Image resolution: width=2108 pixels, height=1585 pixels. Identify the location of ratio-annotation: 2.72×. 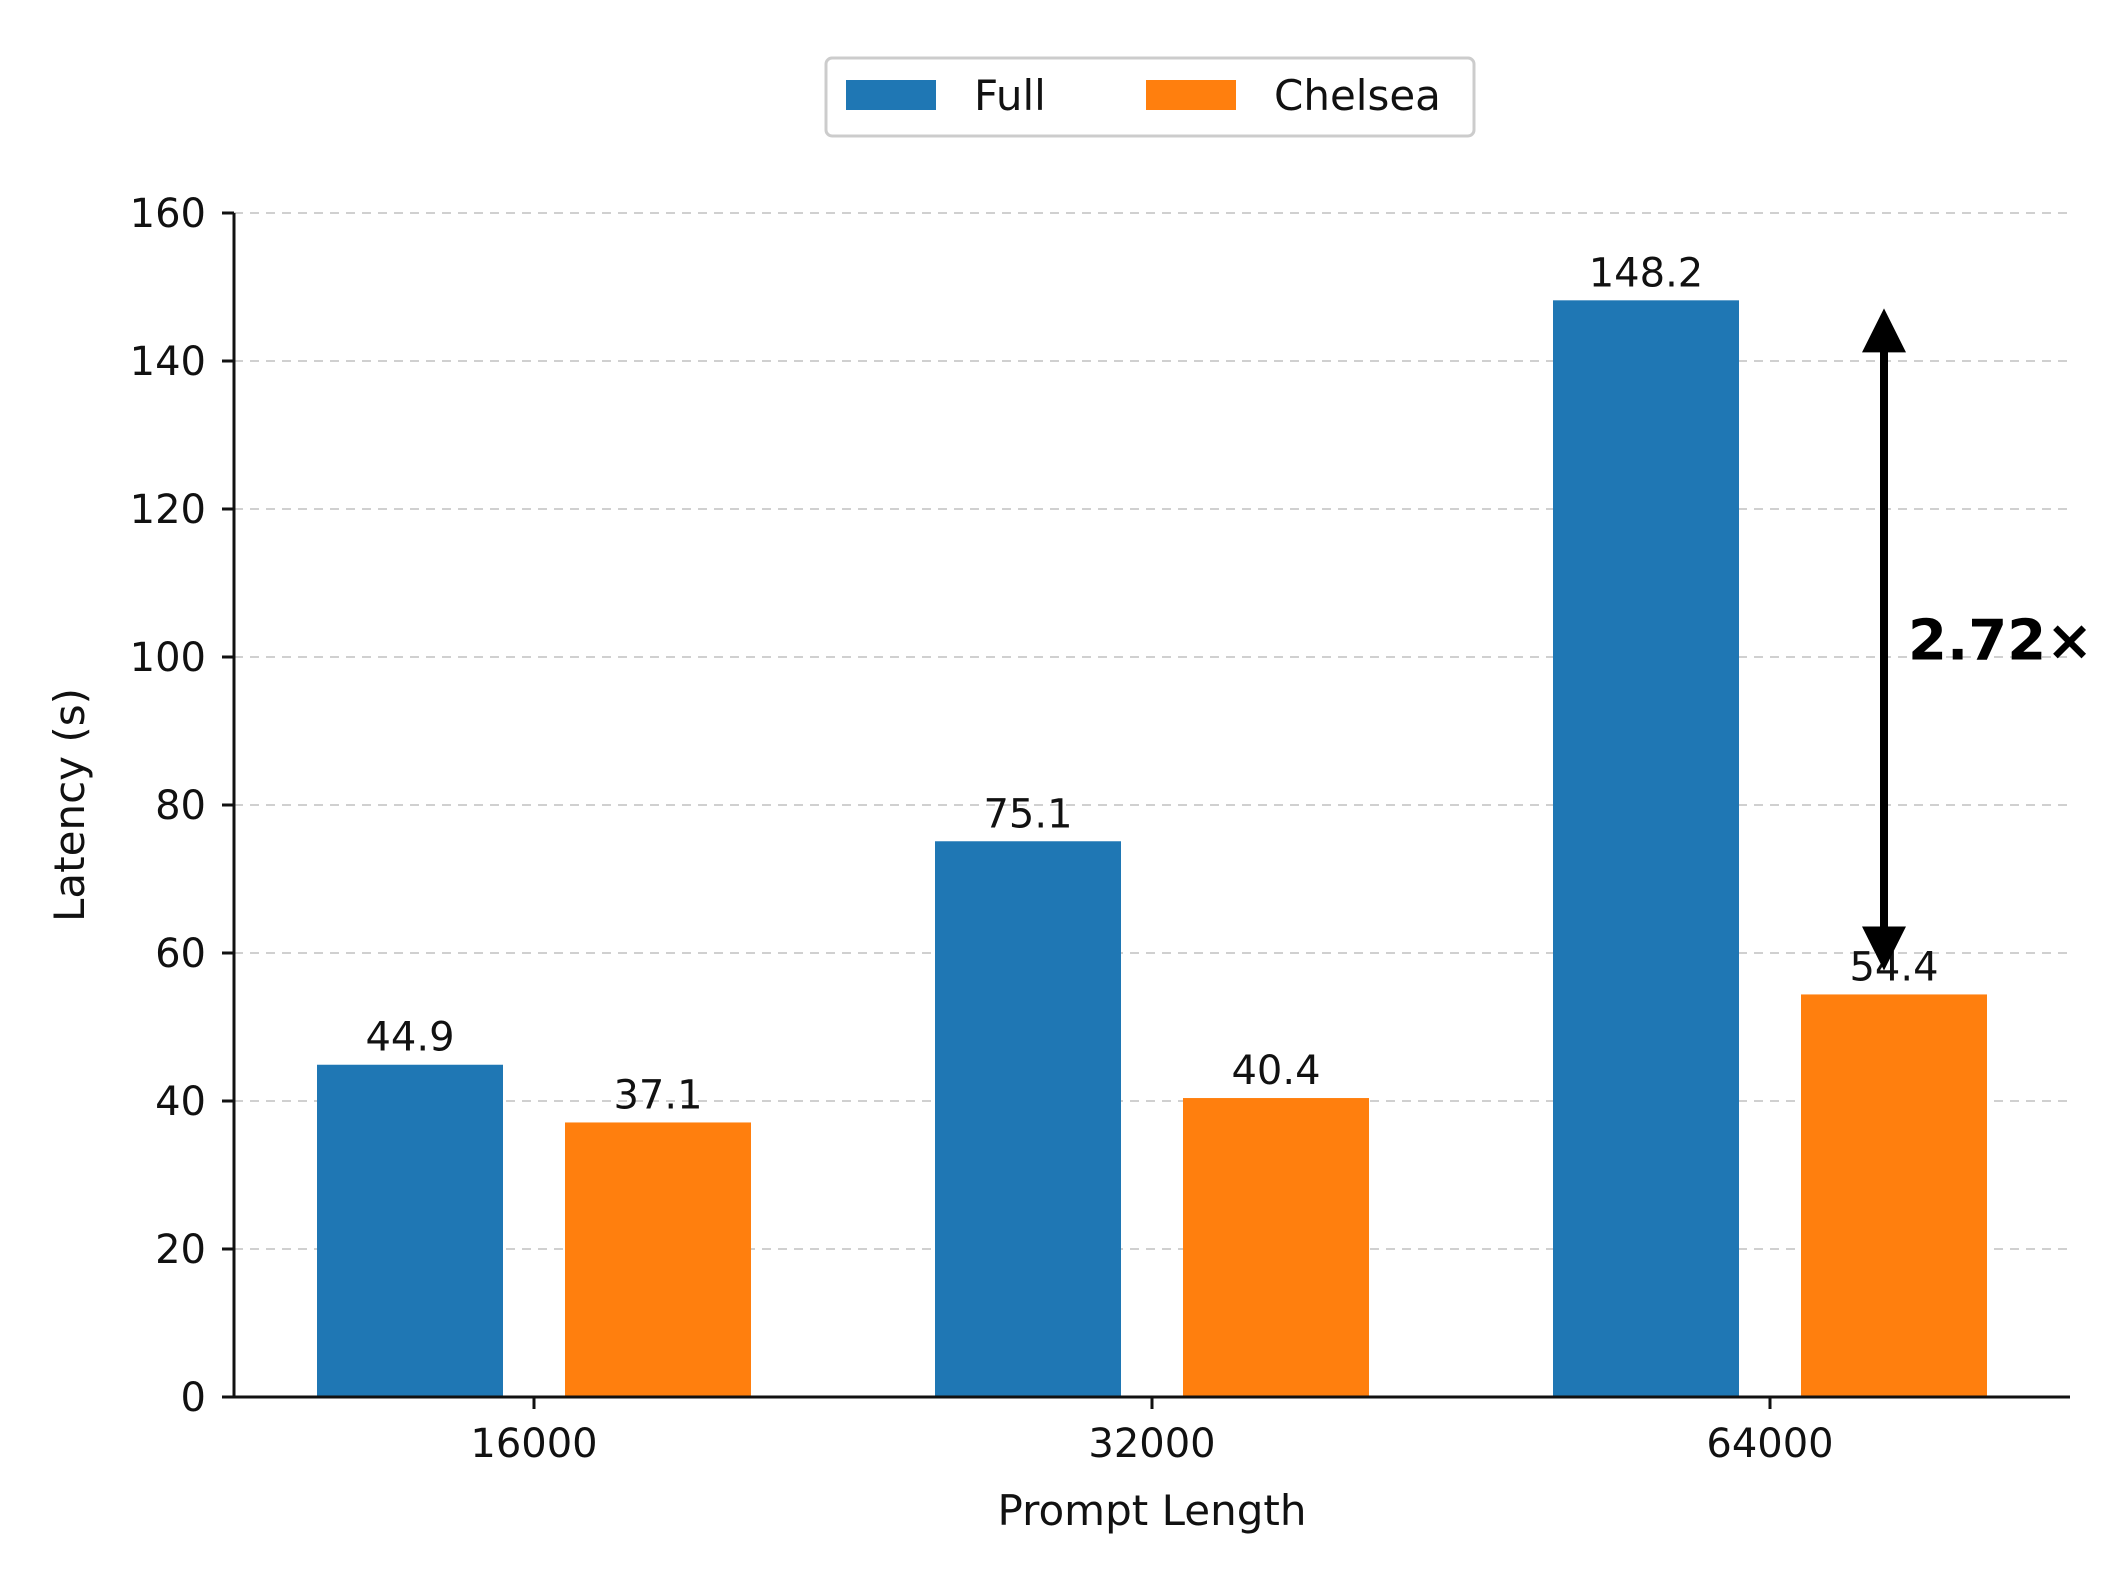
(1977, 639).